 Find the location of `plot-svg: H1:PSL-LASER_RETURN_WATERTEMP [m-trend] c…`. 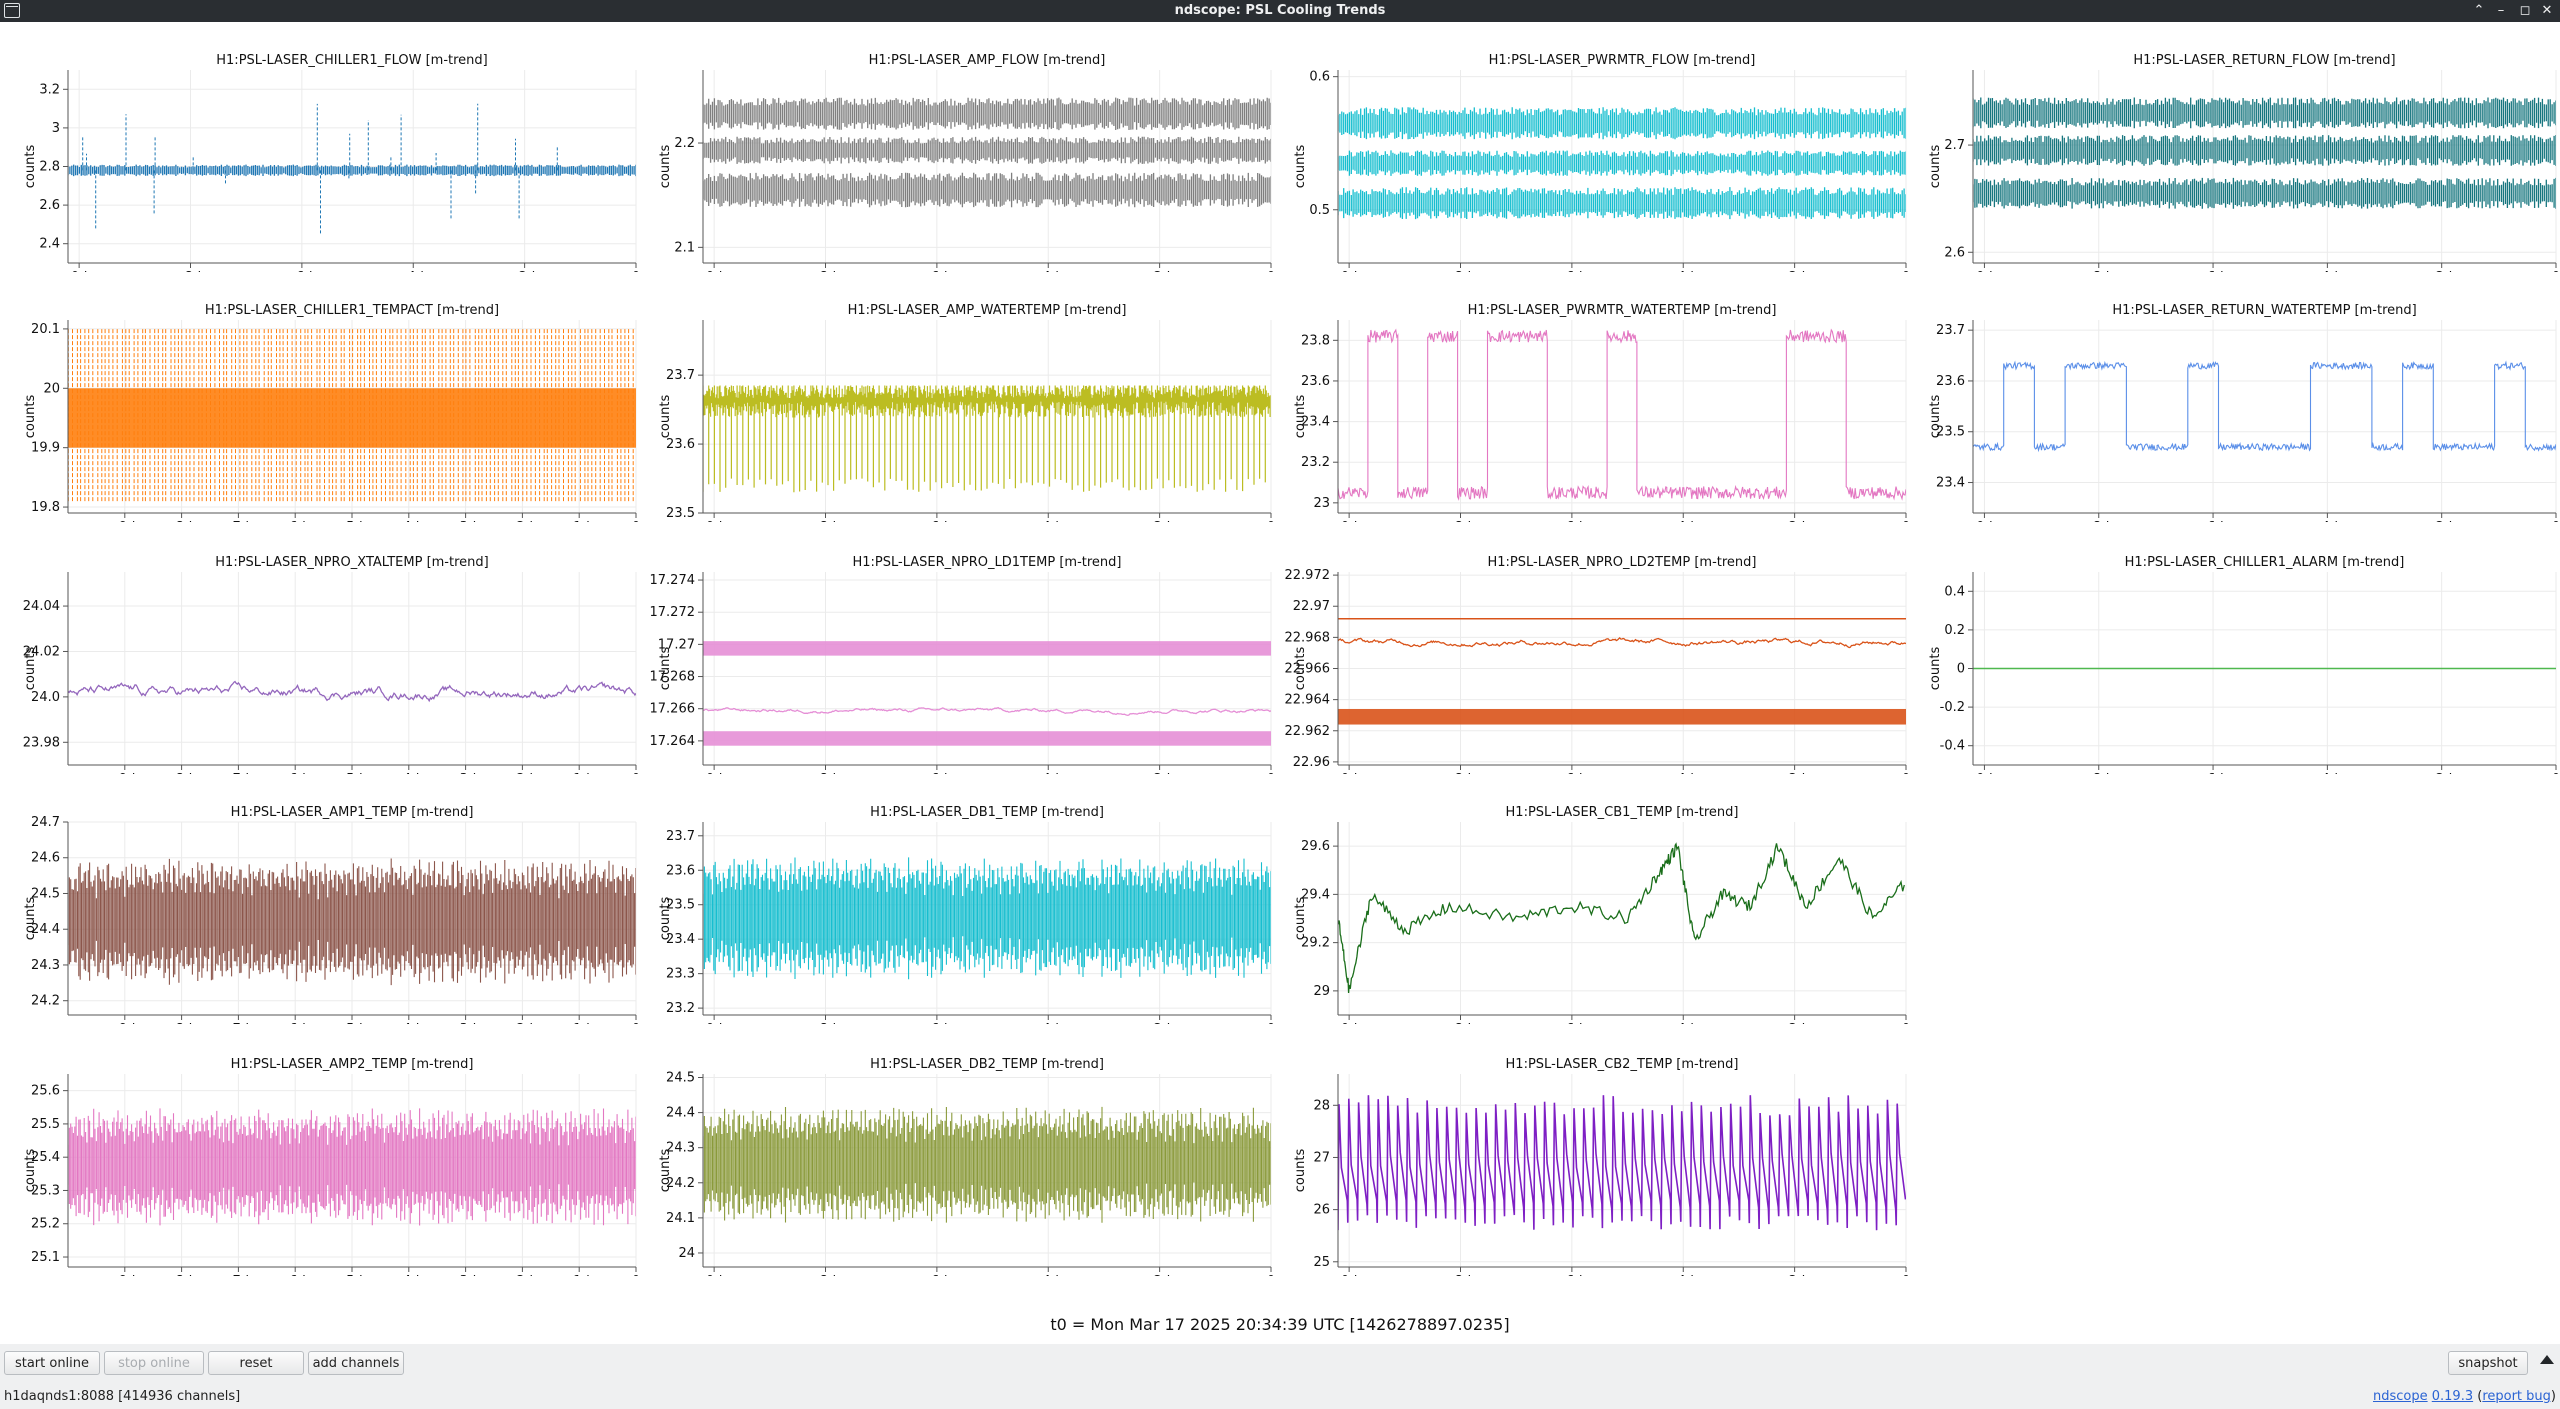

plot-svg: H1:PSL-LASER_RETURN_WATERTEMP [m-trend] c… is located at coordinates (2232, 397).